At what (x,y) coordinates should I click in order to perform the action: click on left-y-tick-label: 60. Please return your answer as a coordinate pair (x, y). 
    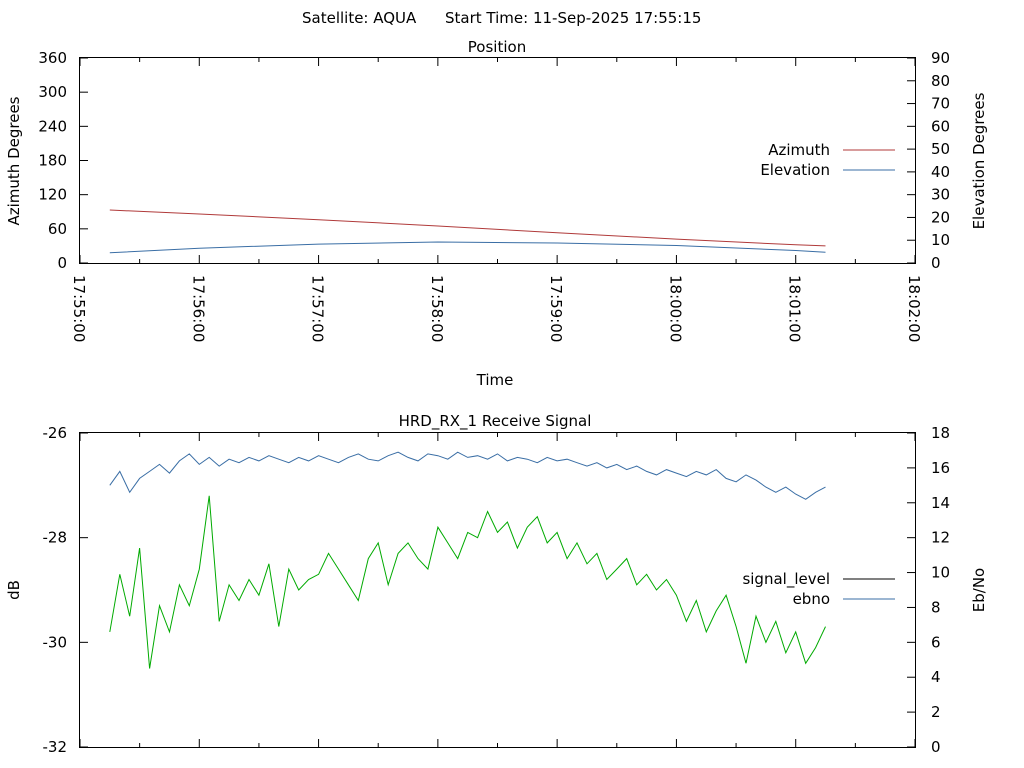
    Looking at the image, I should click on (57, 229).